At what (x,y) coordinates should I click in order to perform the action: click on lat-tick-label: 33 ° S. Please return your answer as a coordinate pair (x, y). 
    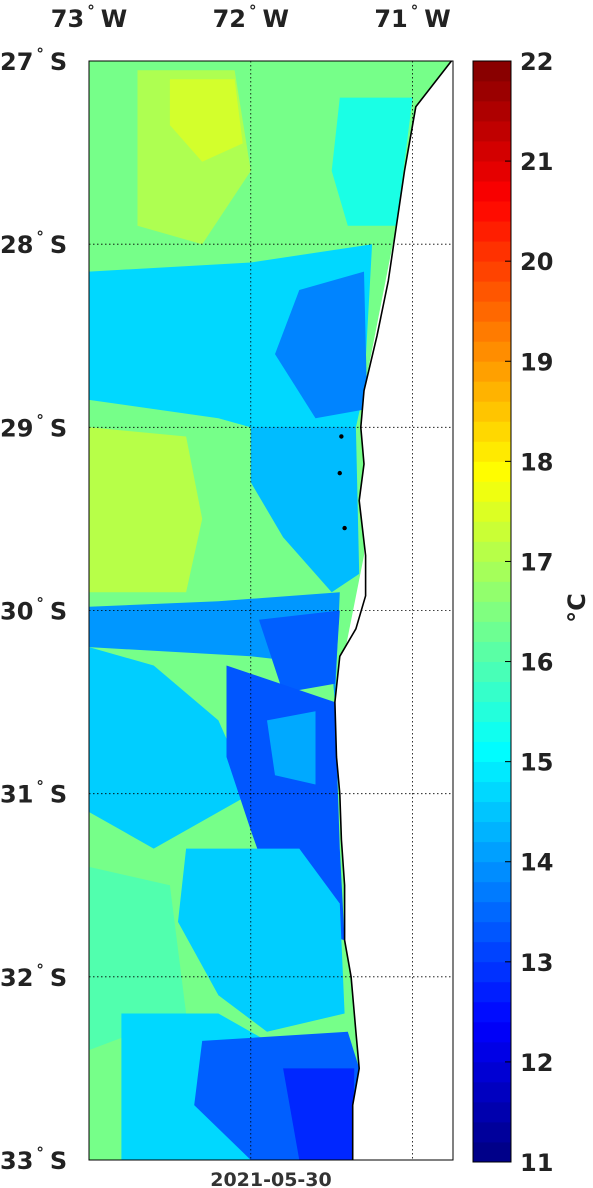
    Looking at the image, I should click on (33, 1159).